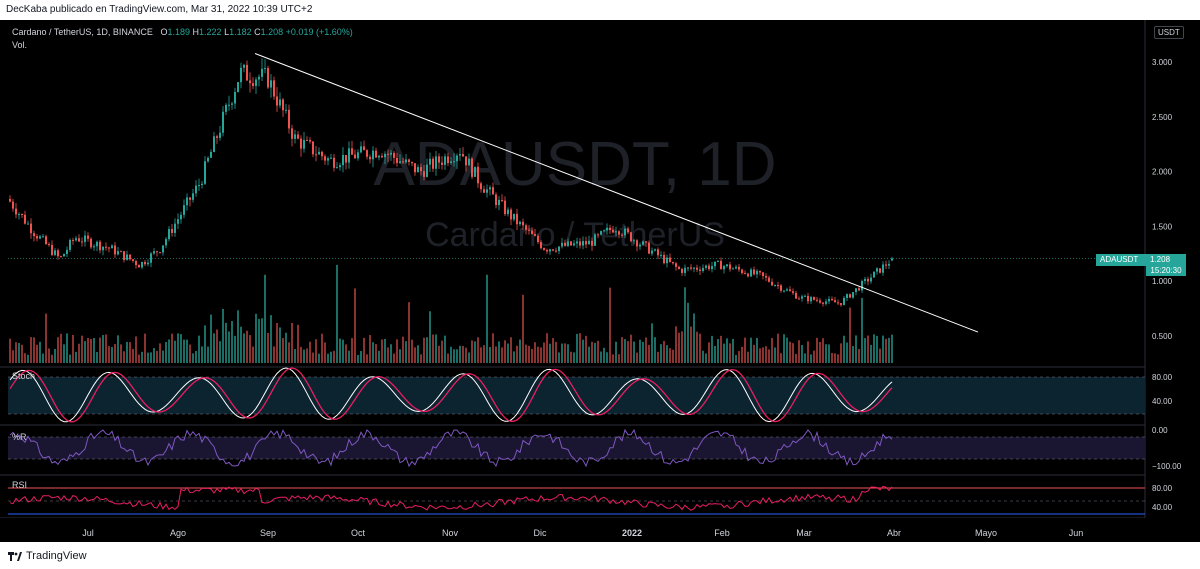 The height and width of the screenshot is (569, 1200). Describe the element at coordinates (15, 556) in the screenshot. I see `tradingview-logo-icon` at that location.